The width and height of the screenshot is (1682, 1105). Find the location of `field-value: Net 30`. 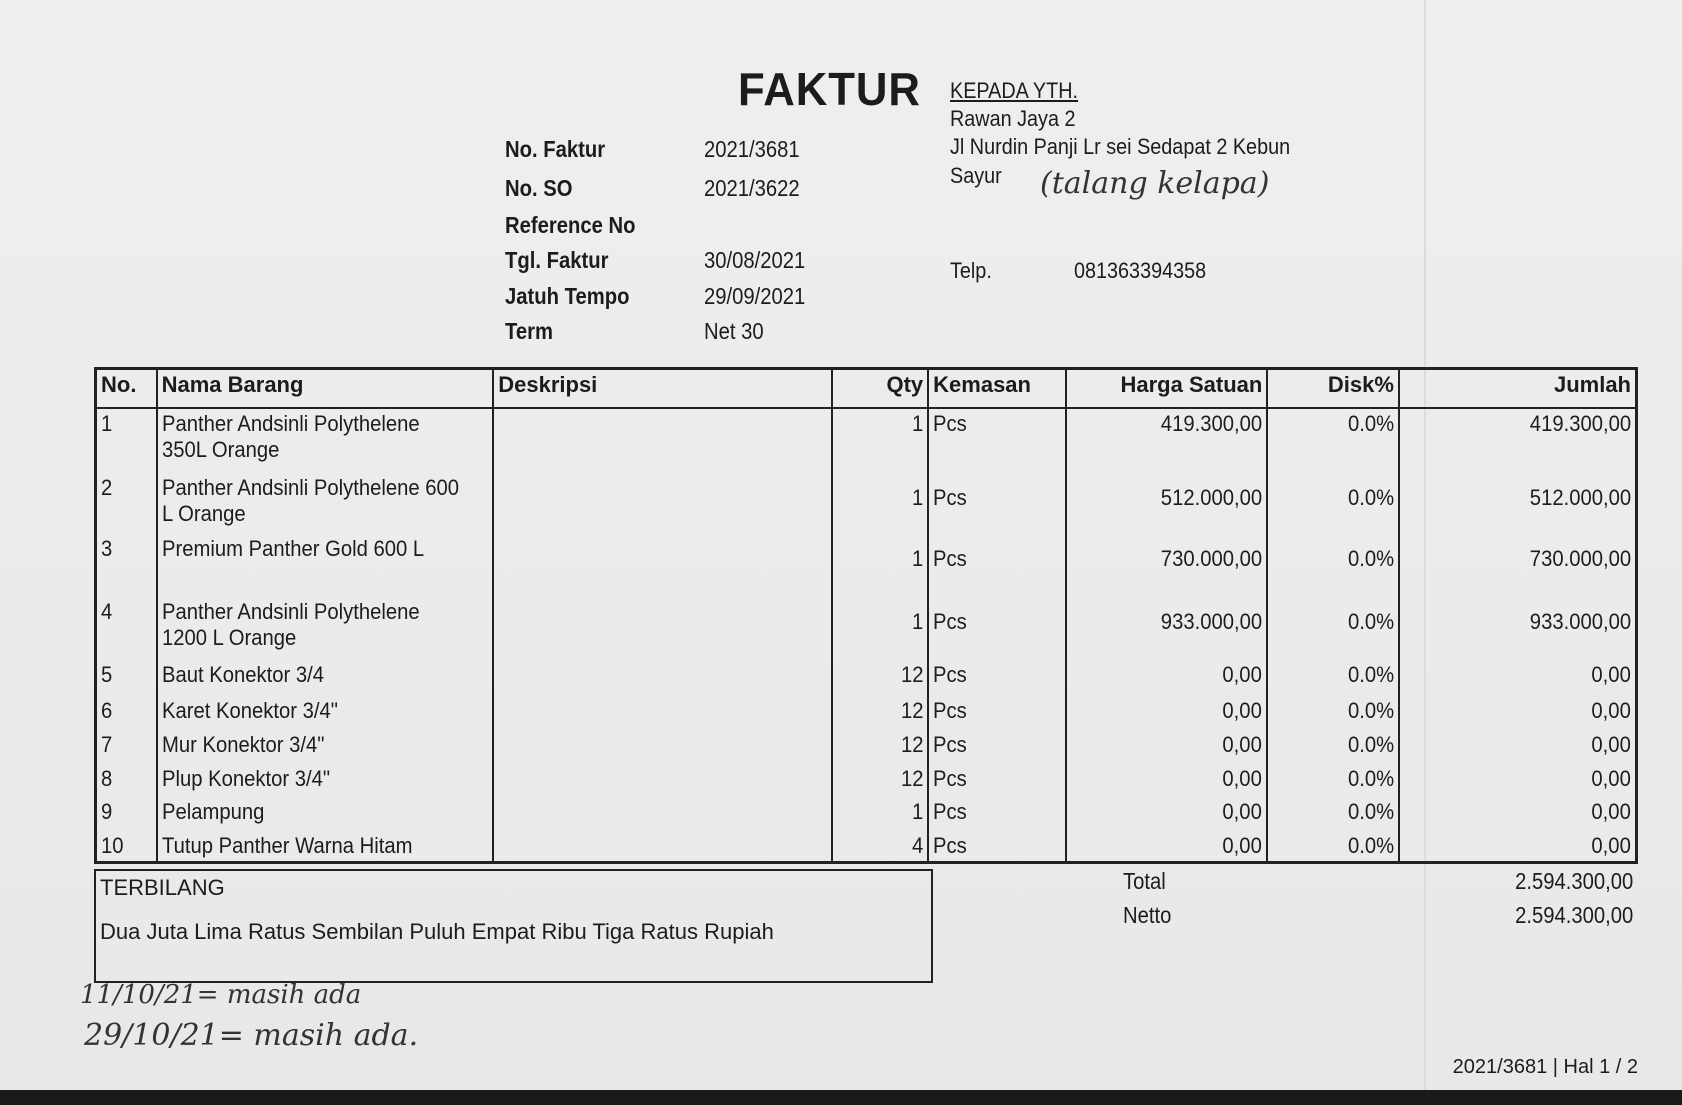

field-value: Net 30 is located at coordinates (734, 331).